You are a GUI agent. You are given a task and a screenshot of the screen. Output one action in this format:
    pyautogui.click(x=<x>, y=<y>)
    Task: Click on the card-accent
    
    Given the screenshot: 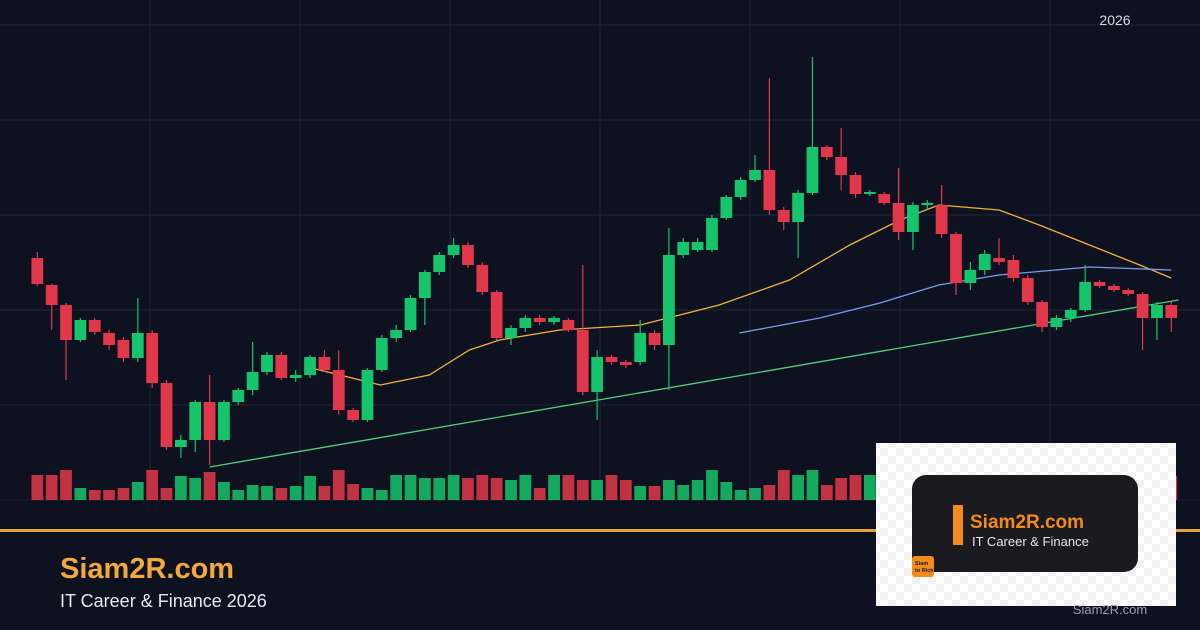 What is the action you would take?
    pyautogui.click(x=958, y=525)
    